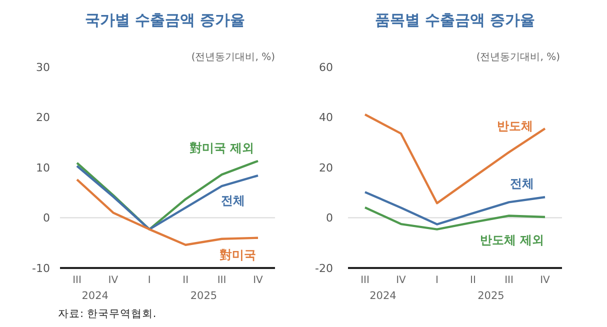  What do you see at coordinates (43, 167) in the screenshot?
I see `y-tick-label: 10` at bounding box center [43, 167].